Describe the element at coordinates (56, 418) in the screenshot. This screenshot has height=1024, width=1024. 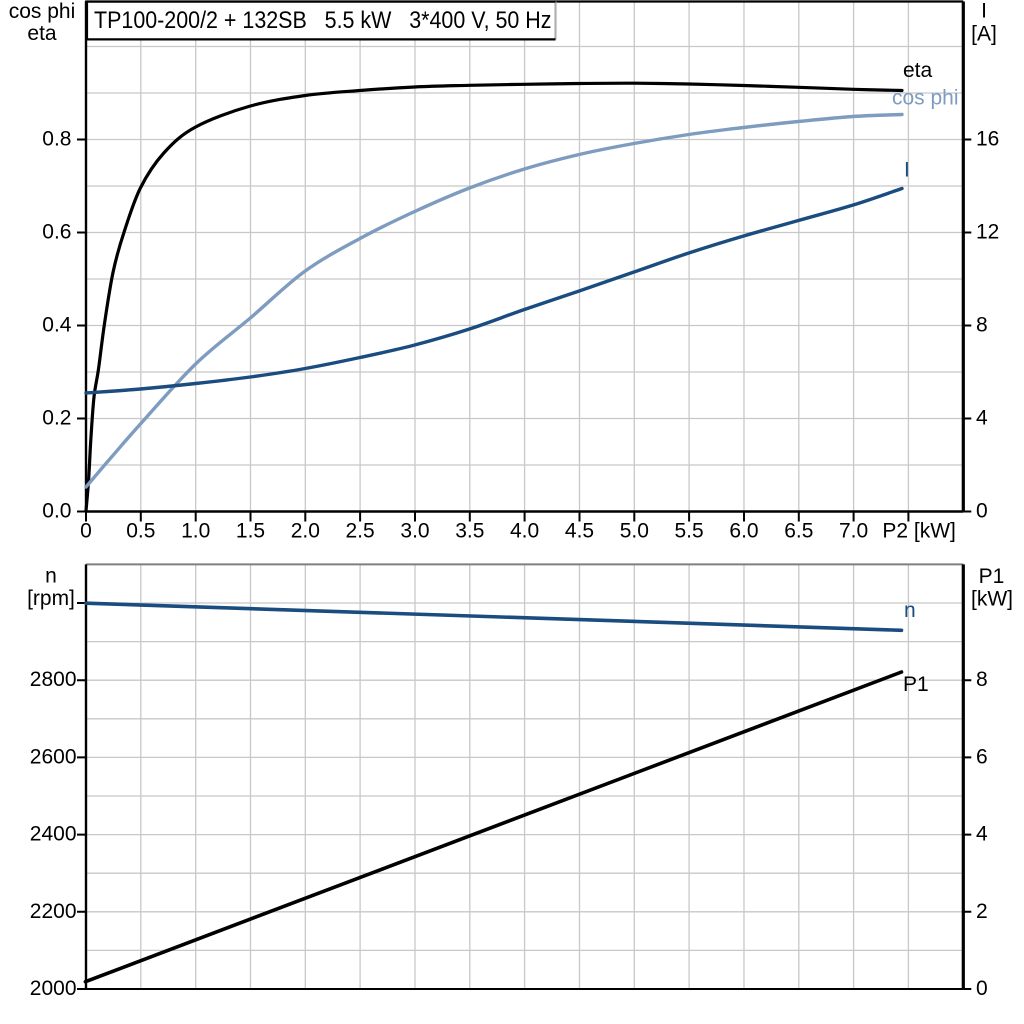
I see `svg-text: 0.2` at that location.